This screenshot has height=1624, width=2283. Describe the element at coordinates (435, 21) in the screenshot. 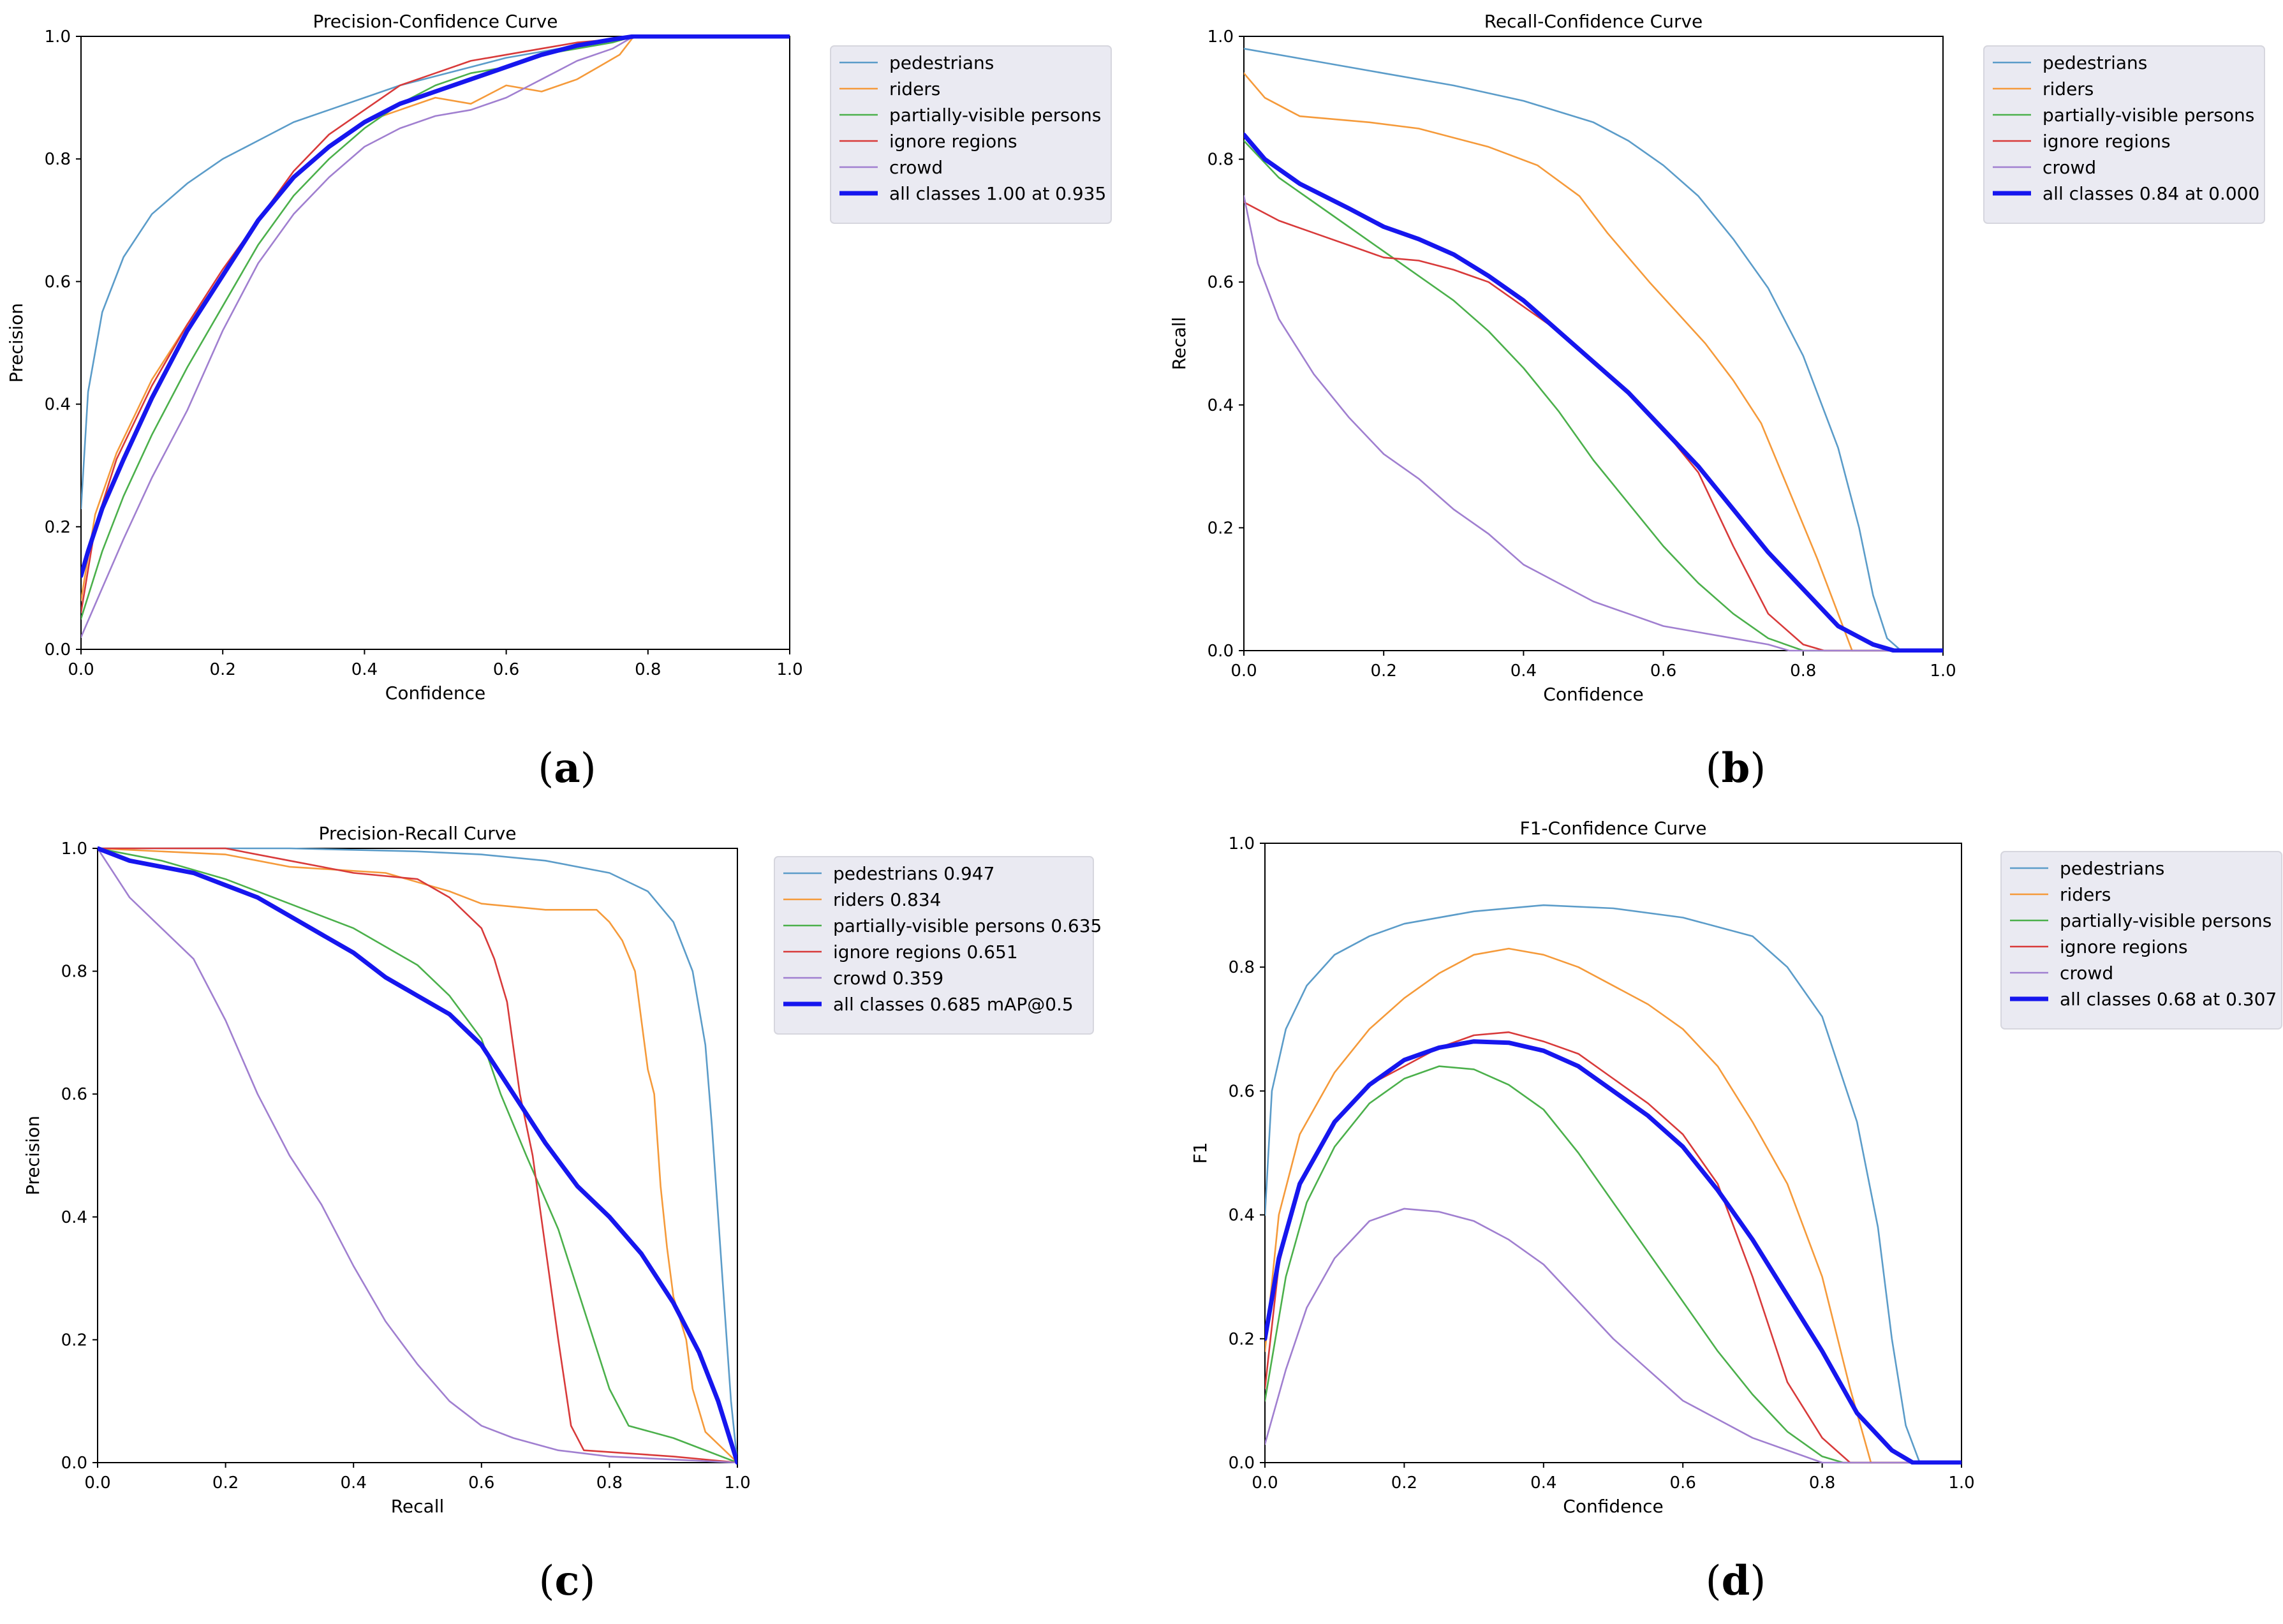

I see `chart-title: Precision-Confidence Curve` at that location.